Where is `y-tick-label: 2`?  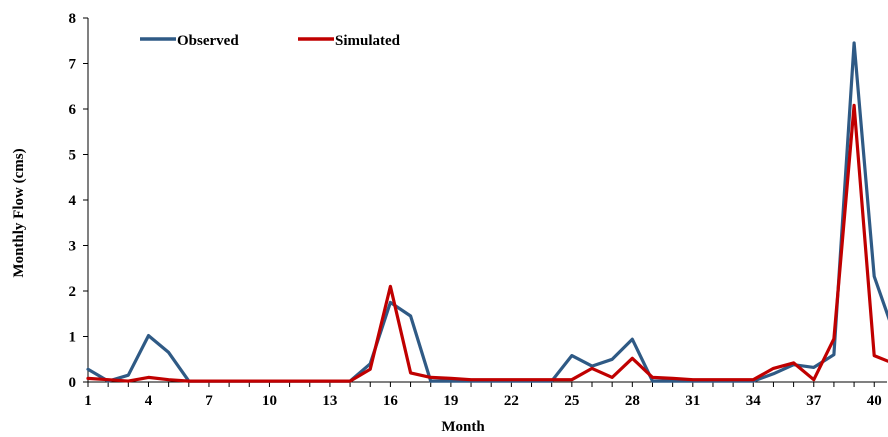
y-tick-label: 2 is located at coordinates (73, 292).